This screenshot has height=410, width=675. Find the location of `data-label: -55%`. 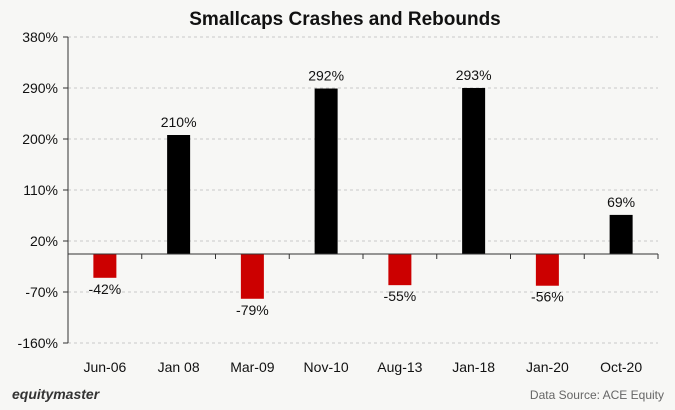

data-label: -55% is located at coordinates (400, 296).